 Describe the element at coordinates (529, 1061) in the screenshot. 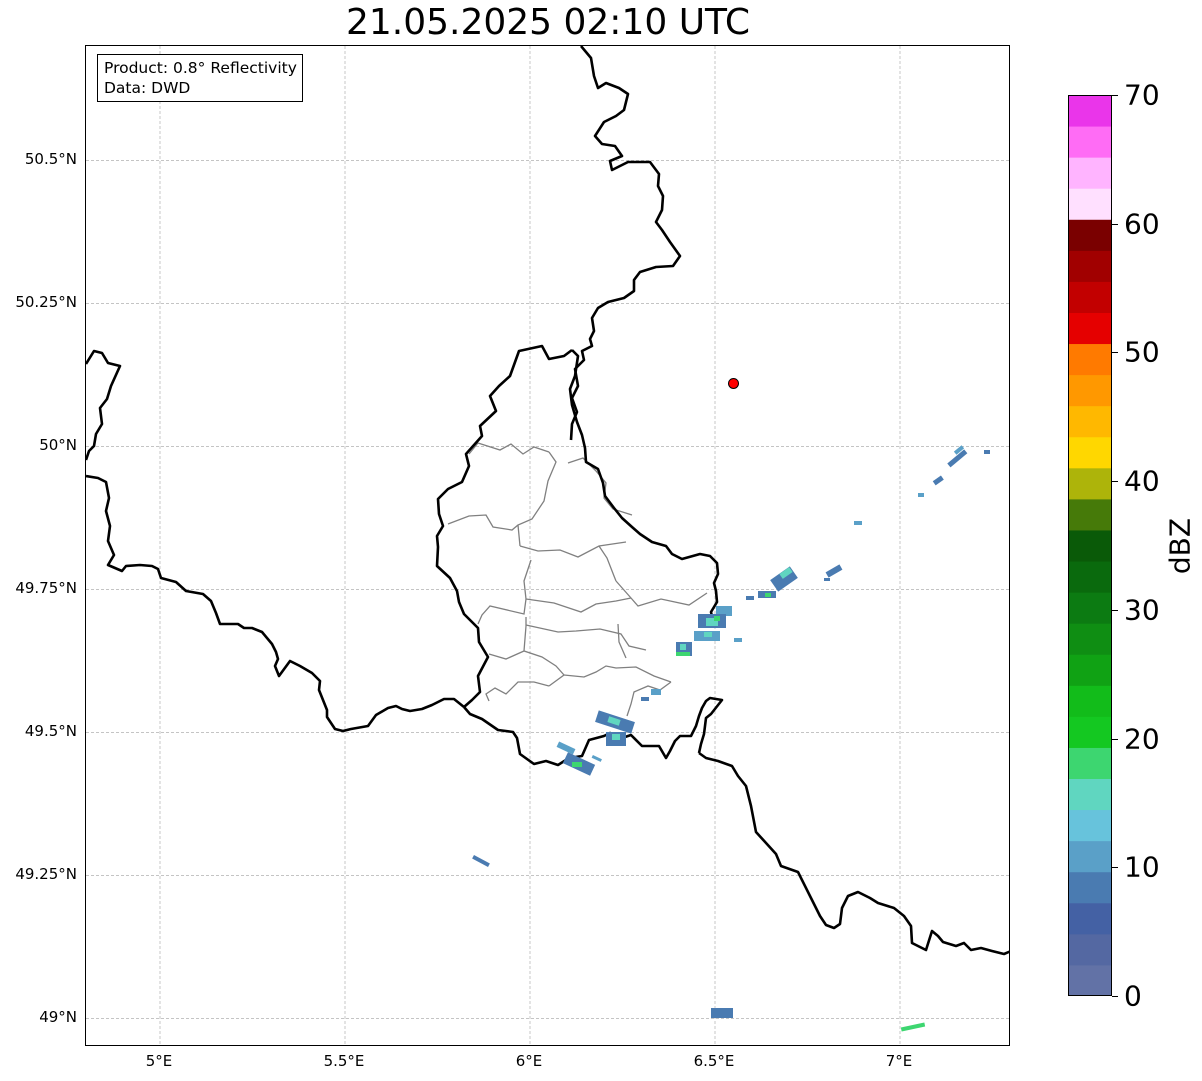

I see `lon-tick-label: 6°E` at that location.